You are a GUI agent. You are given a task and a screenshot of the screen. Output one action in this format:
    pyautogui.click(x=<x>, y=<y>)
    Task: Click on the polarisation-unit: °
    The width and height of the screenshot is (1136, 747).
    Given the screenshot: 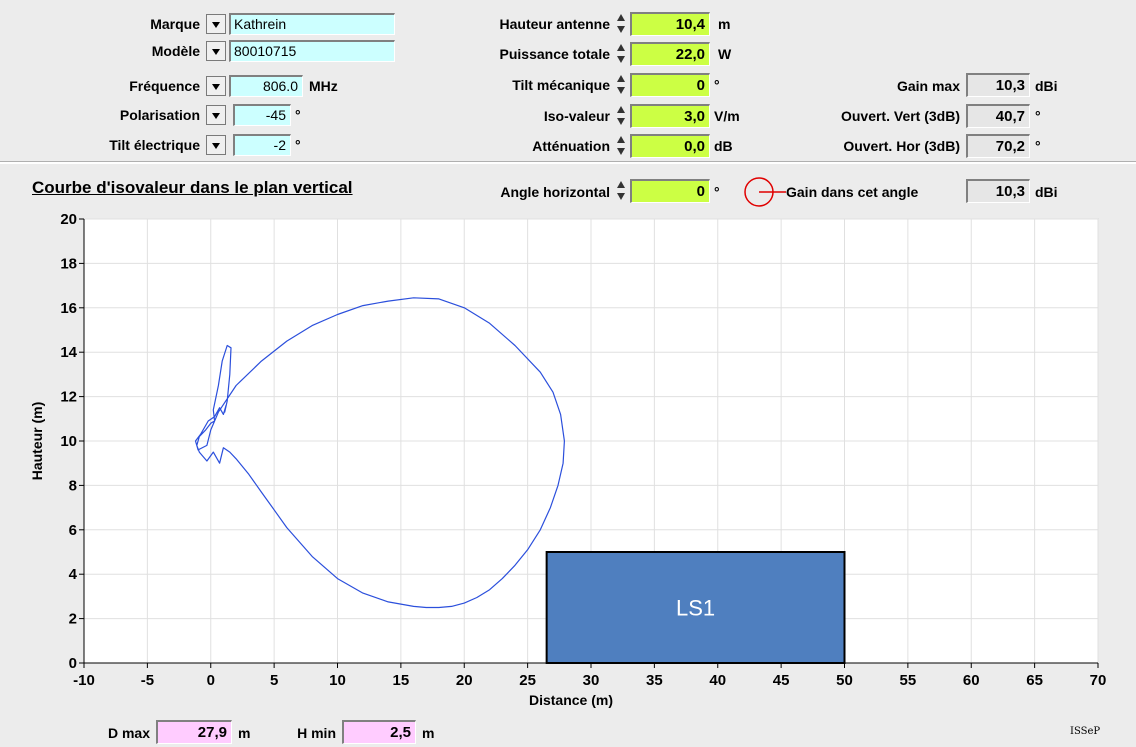 What is the action you would take?
    pyautogui.click(x=298, y=115)
    